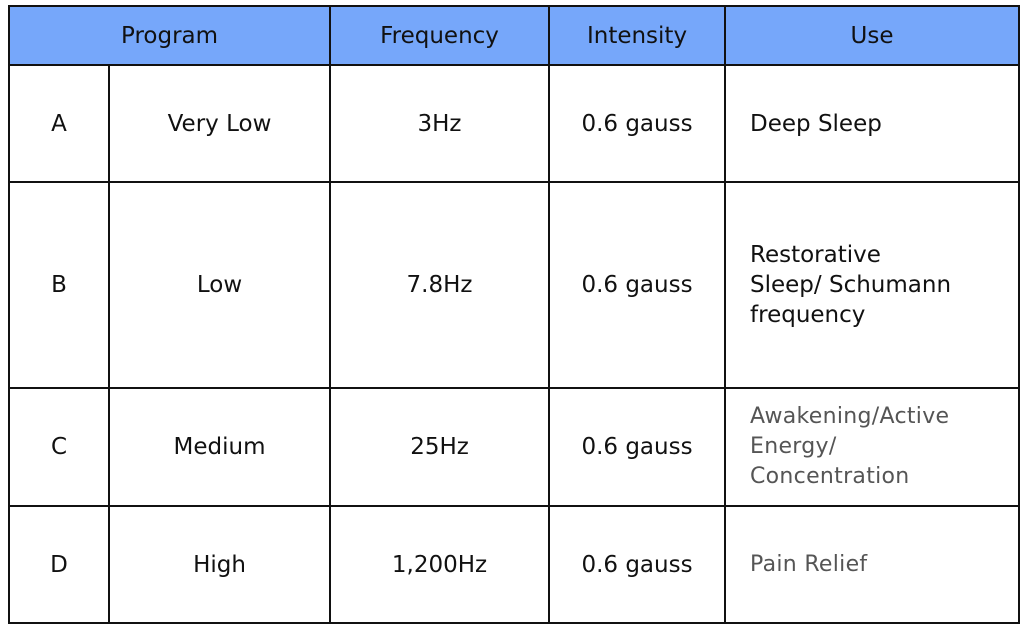 This screenshot has height=628, width=1024. What do you see at coordinates (219, 447) in the screenshot?
I see `cell: Medium` at bounding box center [219, 447].